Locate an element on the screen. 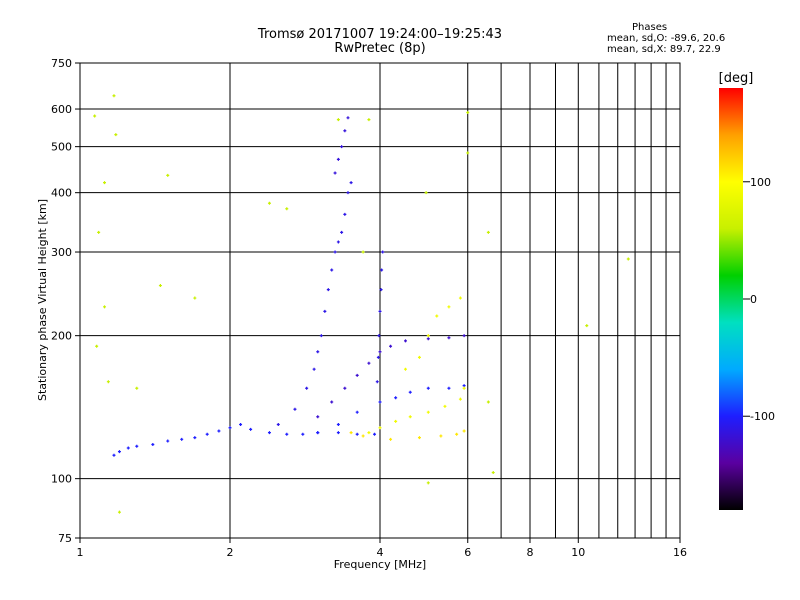  chart-title: Tromsø 20171007 19:24:00–19:25:43 is located at coordinates (380, 34).